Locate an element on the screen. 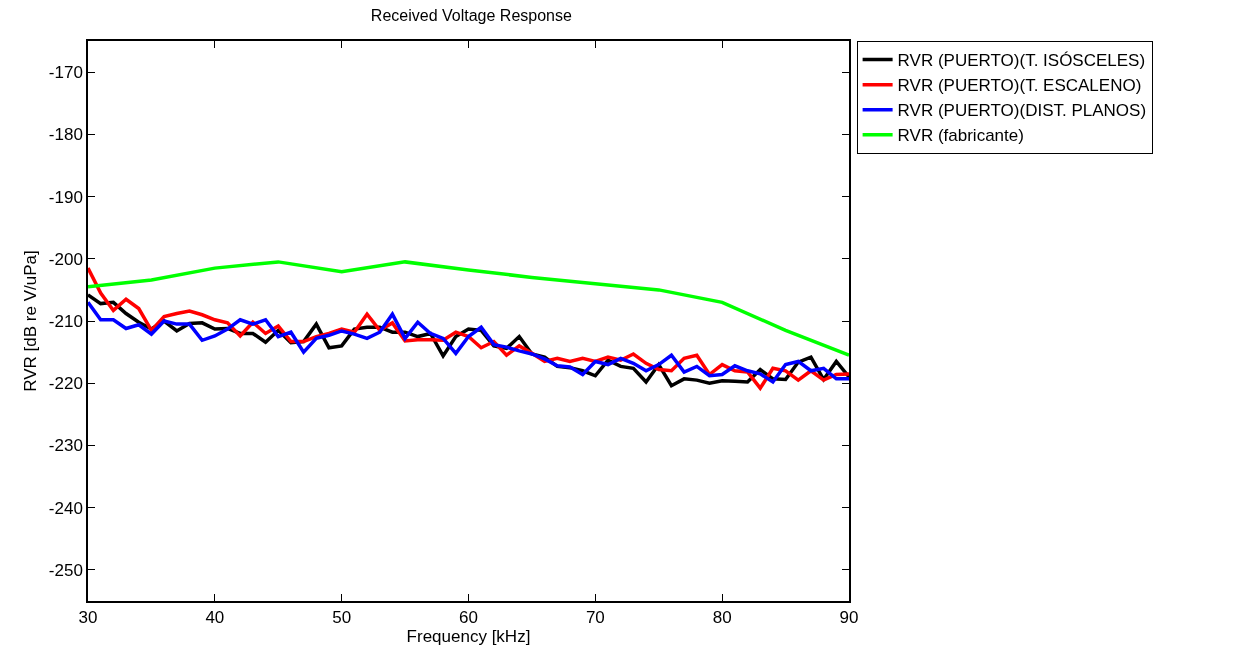  x-tick-label: 80 is located at coordinates (722, 618).